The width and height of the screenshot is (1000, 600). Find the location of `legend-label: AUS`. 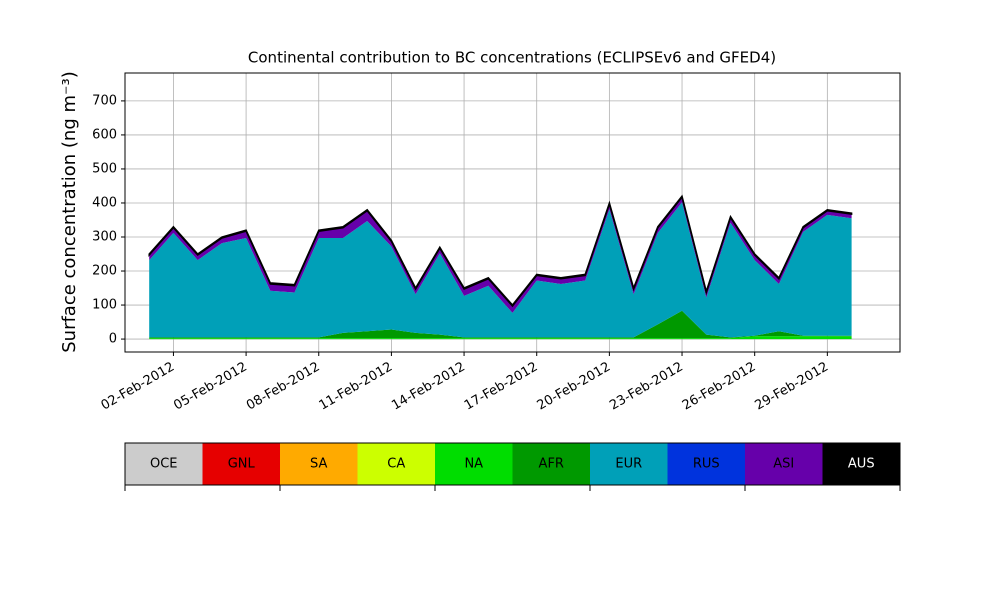

legend-label: AUS is located at coordinates (861, 464).